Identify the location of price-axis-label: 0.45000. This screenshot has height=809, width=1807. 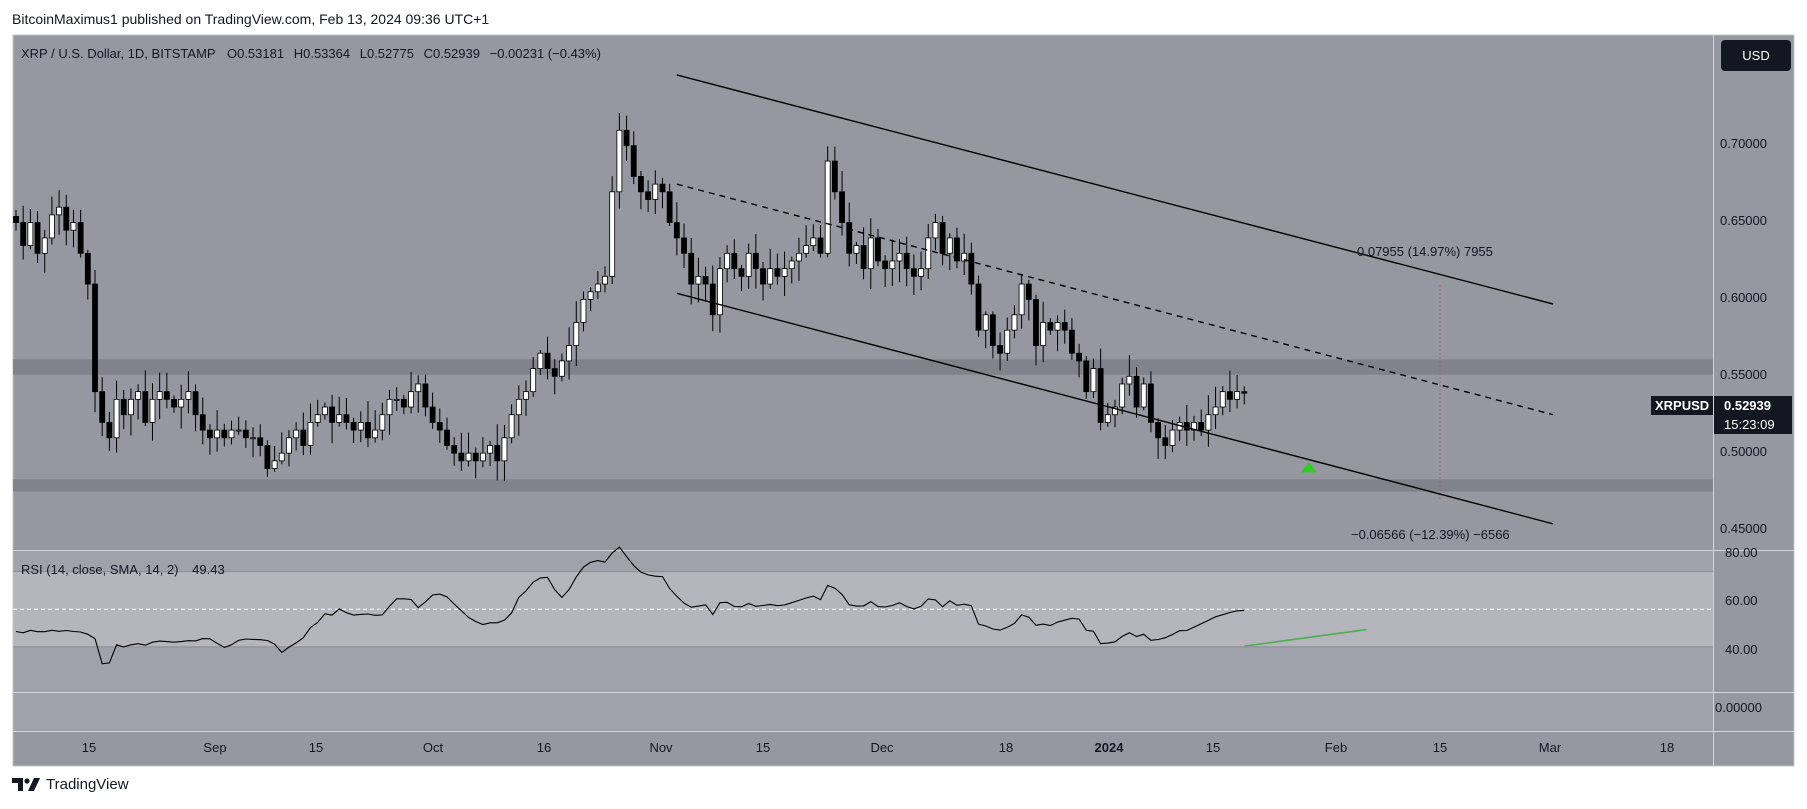
(1743, 528).